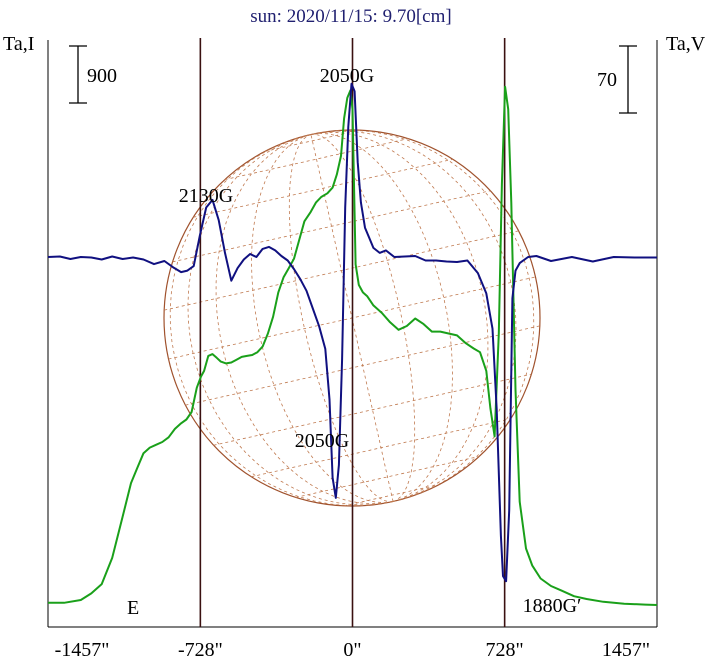  I want to click on x-tick-labels: -1457" -728" 0" 728" 1457", so click(353, 650).